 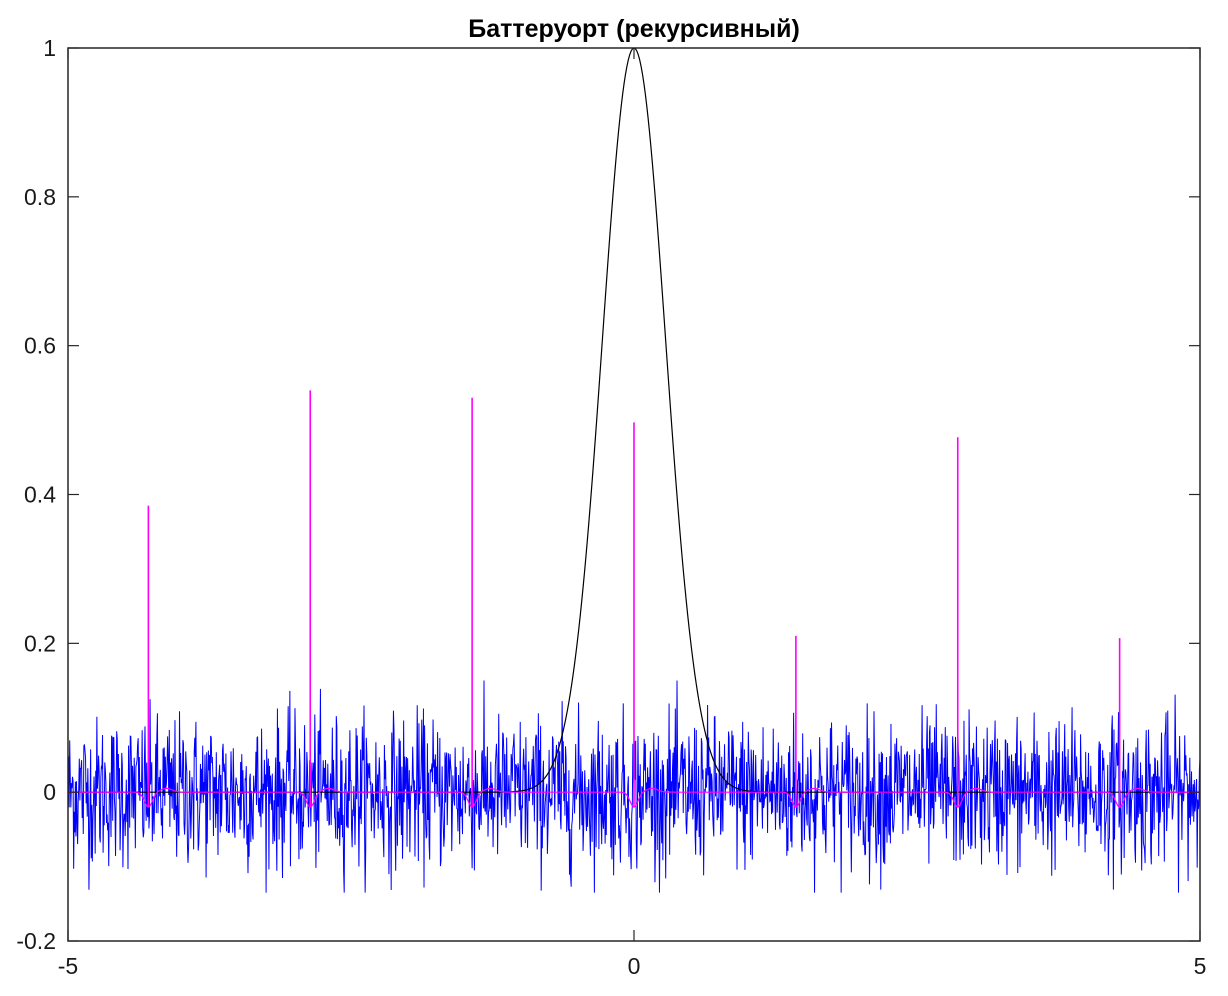 I want to click on y-tick-label: 0, so click(x=49, y=792).